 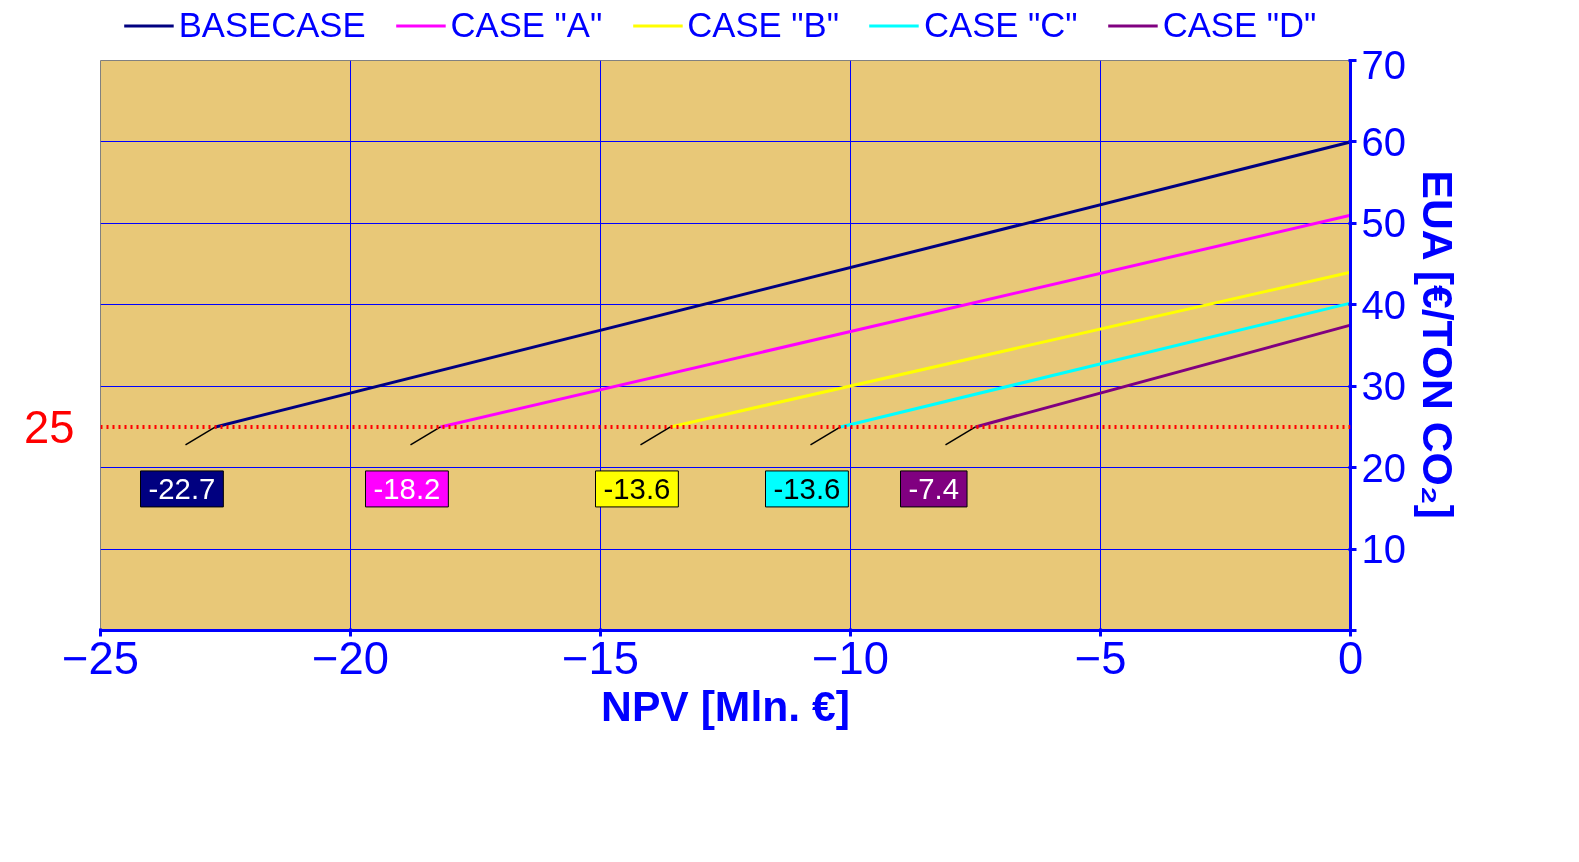 What do you see at coordinates (1383, 223) in the screenshot?
I see `y-tick-label: 50` at bounding box center [1383, 223].